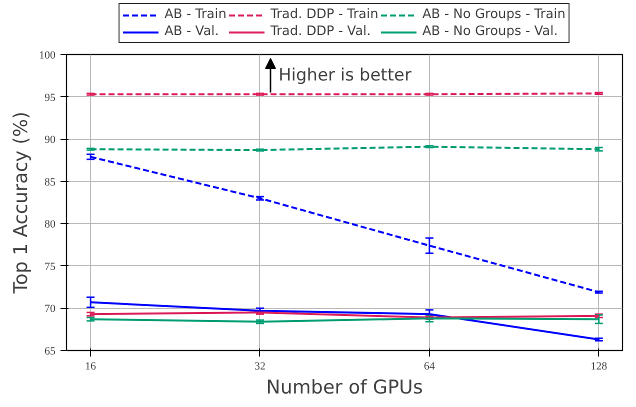 The image size is (636, 407). What do you see at coordinates (494, 14) in the screenshot?
I see `legend-label: AB - No Groups - Train` at bounding box center [494, 14].